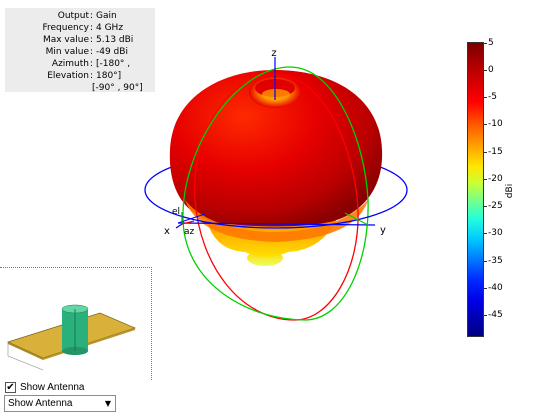  I want to click on main-lobe, so click(276, 148).